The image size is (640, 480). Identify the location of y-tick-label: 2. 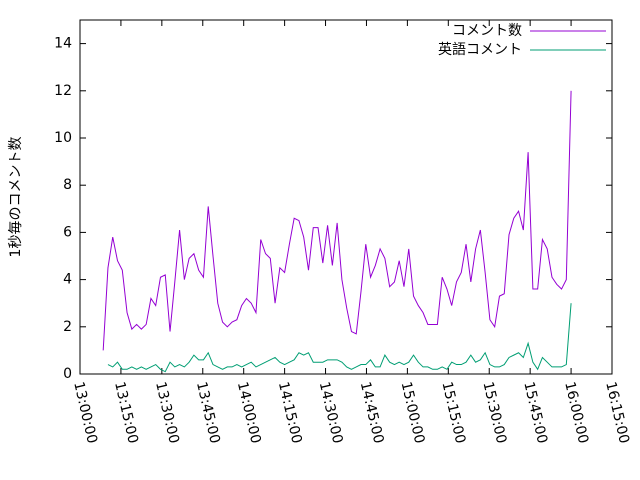
(67, 327).